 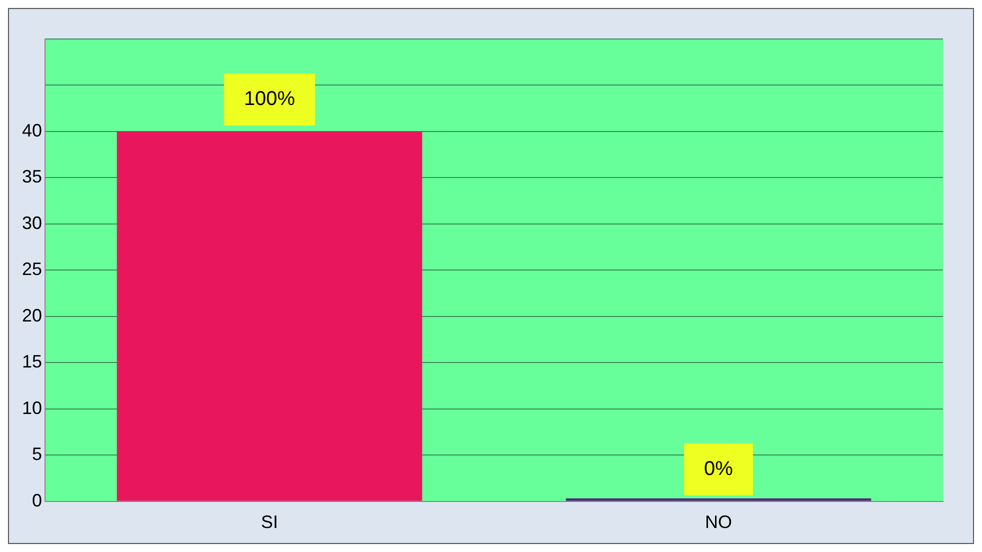 What do you see at coordinates (32, 269) in the screenshot?
I see `y-tick-label: 25` at bounding box center [32, 269].